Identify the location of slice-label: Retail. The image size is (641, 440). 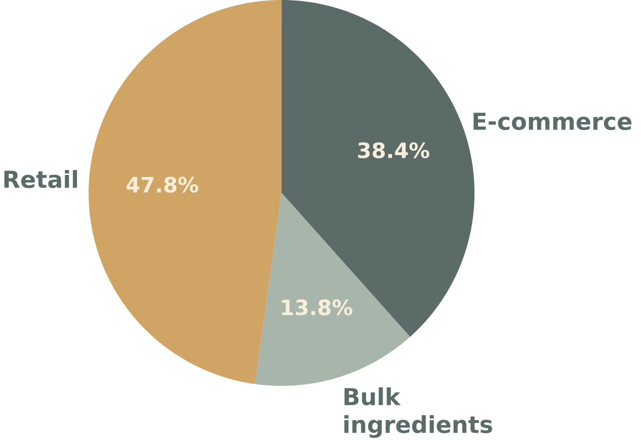
(40, 179).